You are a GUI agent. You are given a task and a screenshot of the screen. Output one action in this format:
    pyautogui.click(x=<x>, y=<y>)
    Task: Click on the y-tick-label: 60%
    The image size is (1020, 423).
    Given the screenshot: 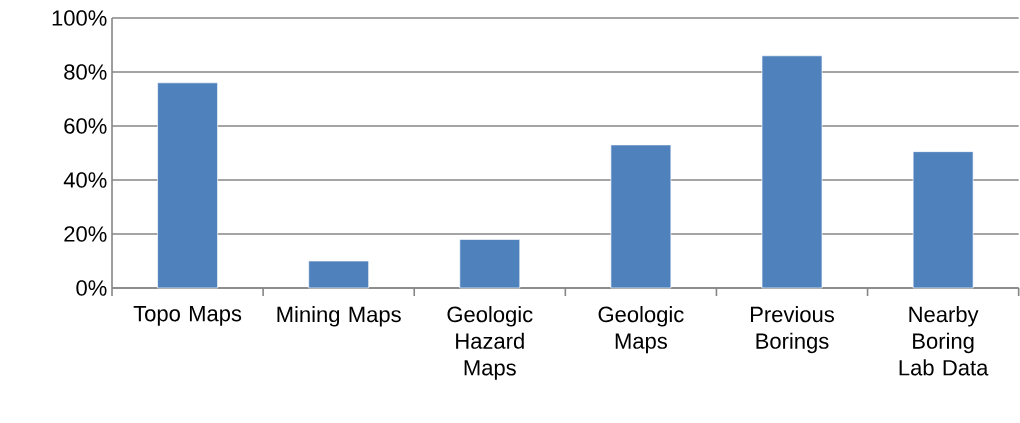 What is the action you would take?
    pyautogui.click(x=85, y=126)
    